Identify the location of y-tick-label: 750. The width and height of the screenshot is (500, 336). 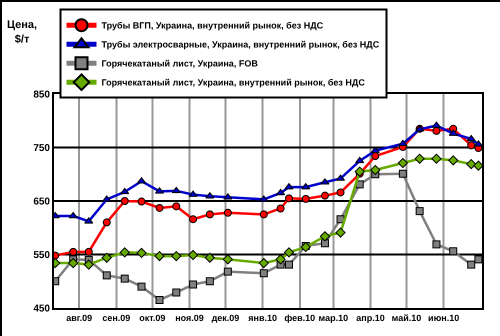
(41, 148).